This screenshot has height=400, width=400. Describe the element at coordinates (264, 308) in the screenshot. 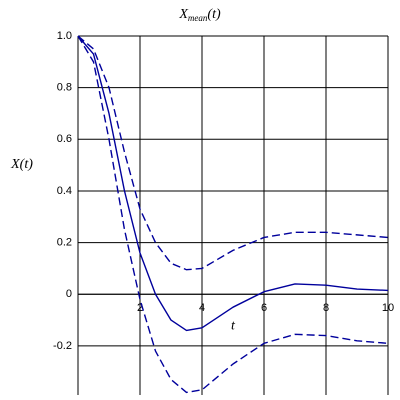

I see `x-tick-label: 6` at that location.